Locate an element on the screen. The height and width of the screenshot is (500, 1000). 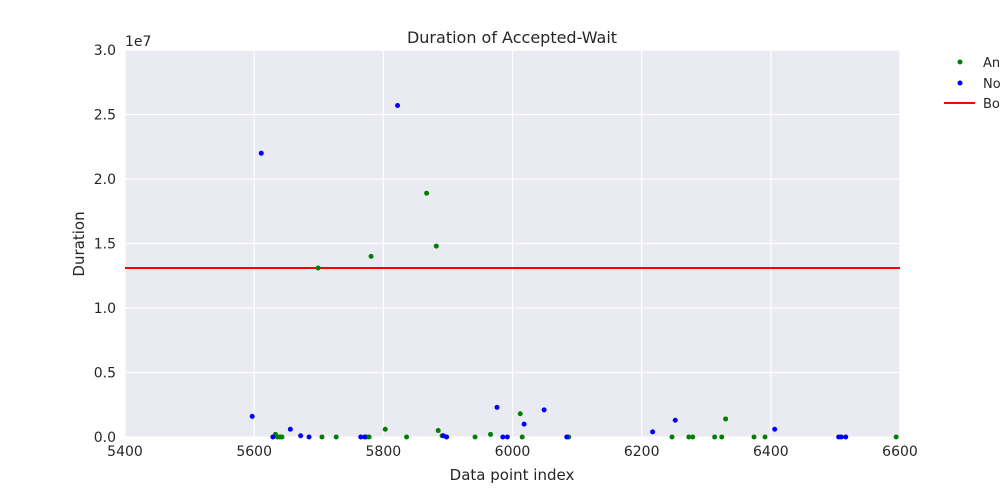
x-axis-label: Data point index is located at coordinates (512, 475).